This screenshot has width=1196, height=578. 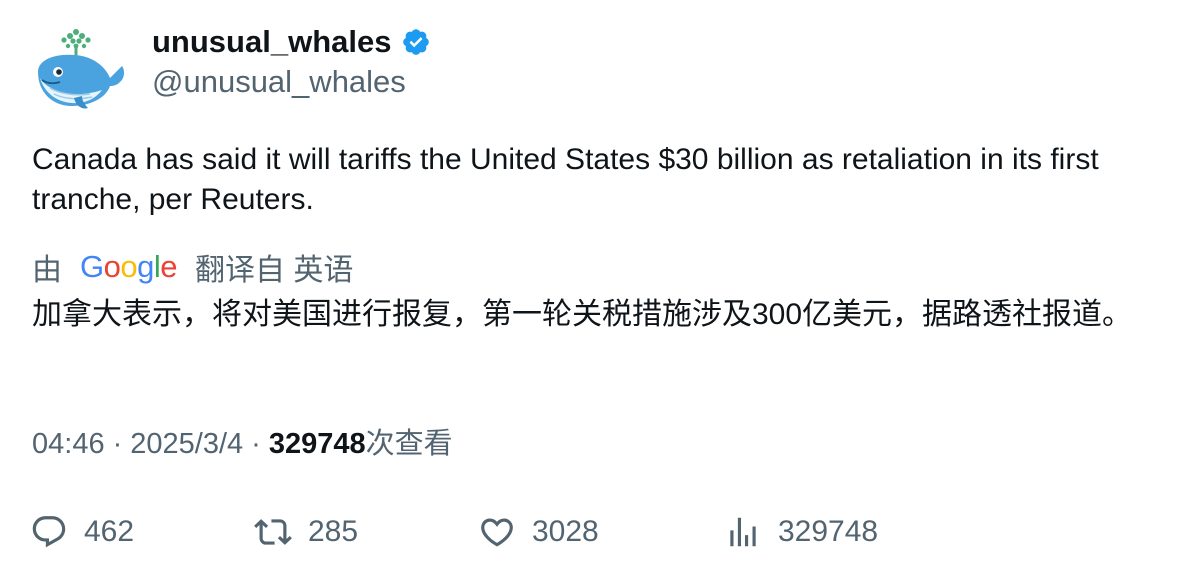 What do you see at coordinates (81, 69) in the screenshot?
I see `whale-icon` at bounding box center [81, 69].